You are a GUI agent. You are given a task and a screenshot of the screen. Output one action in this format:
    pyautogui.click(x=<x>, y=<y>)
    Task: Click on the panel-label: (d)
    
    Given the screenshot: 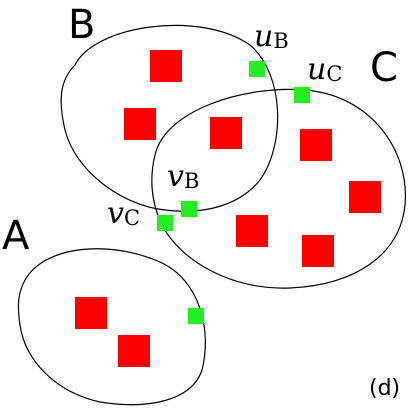 What is the action you would take?
    pyautogui.click(x=384, y=388)
    